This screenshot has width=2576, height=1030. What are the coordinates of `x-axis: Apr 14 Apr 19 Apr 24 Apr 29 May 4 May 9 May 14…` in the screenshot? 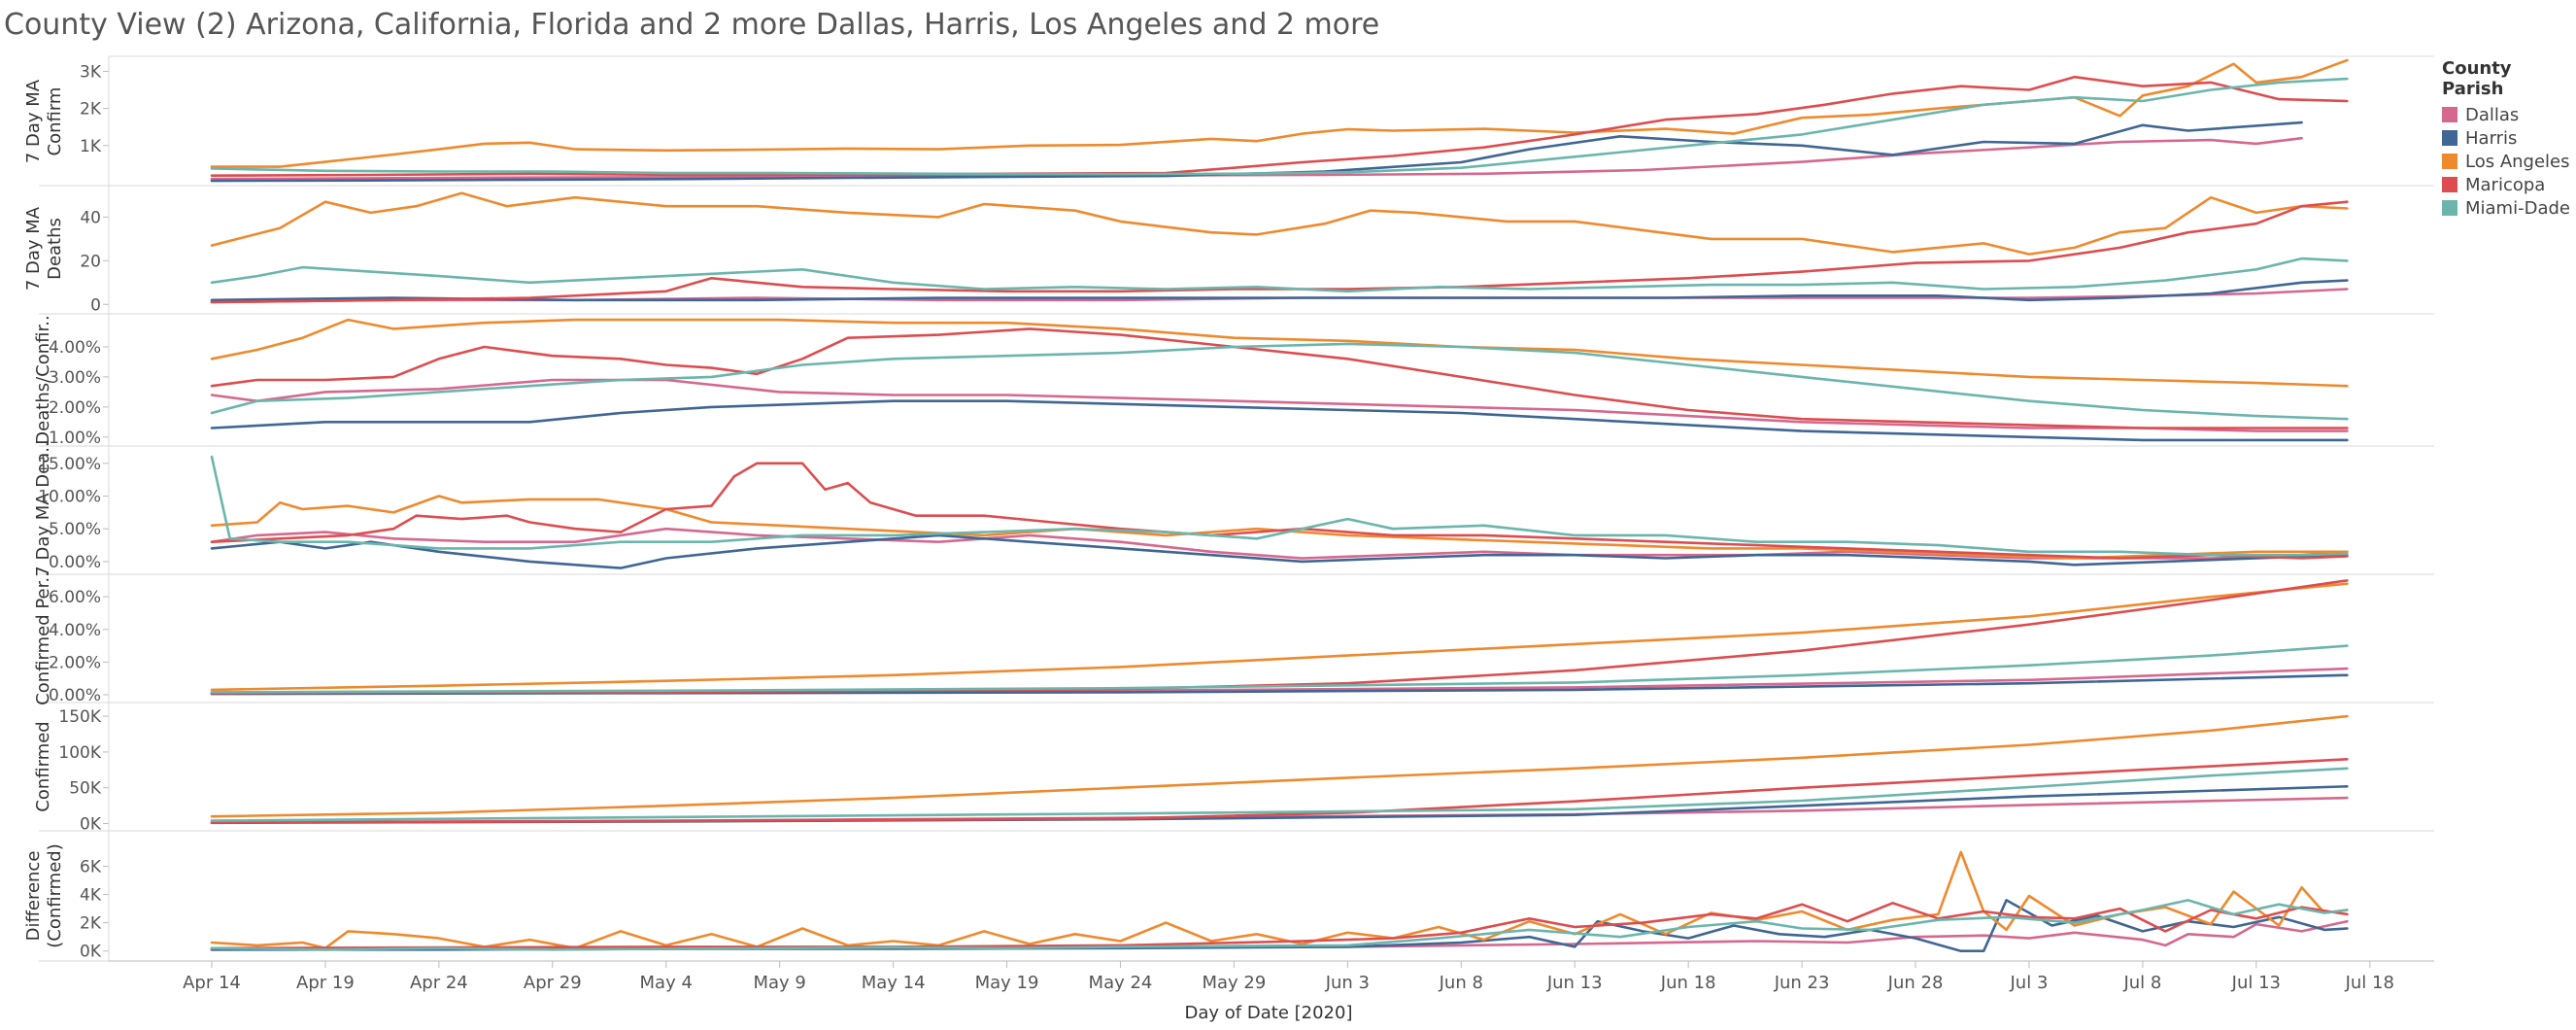 It's located at (1271, 991).